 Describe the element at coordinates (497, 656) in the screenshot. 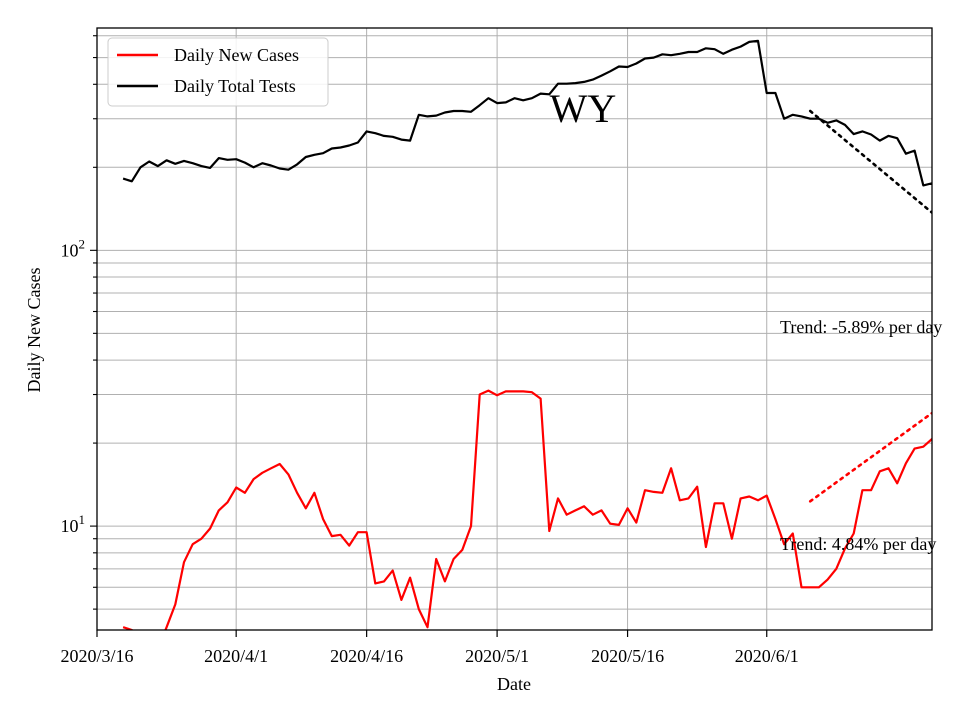

I see `x-tick-label: 2020/5/1` at that location.